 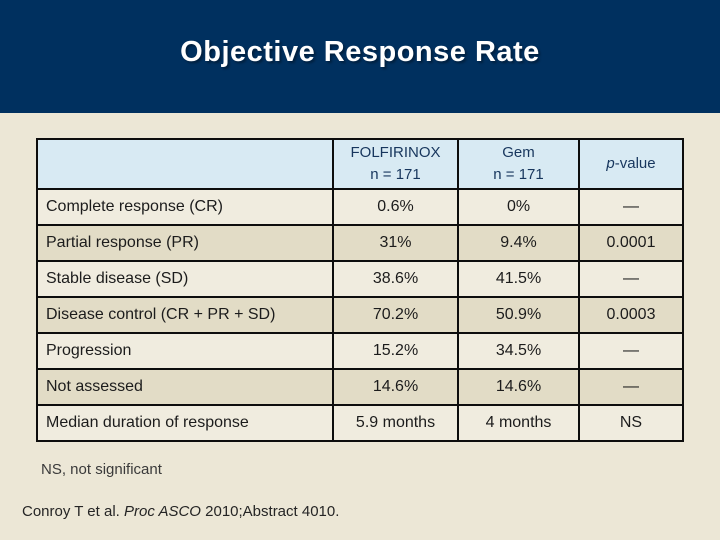 I want to click on gem-column-header: Gem n = 171, so click(x=518, y=164).